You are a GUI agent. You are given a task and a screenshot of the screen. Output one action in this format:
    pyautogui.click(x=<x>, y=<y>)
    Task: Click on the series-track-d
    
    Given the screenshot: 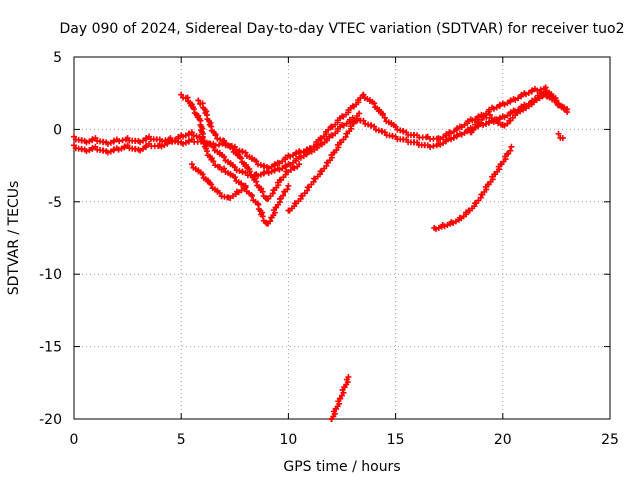 What is the action you would take?
    pyautogui.click(x=249, y=149)
    